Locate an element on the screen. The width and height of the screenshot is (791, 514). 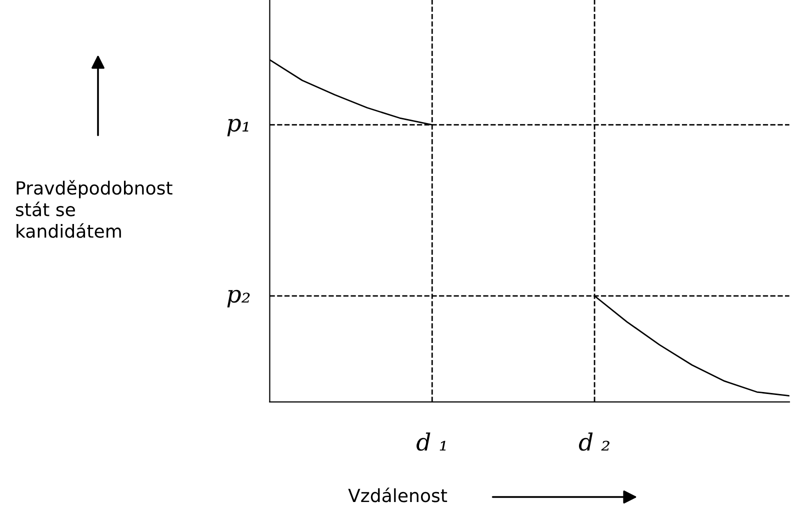
ref-line-label: p₁ is located at coordinates (237, 127).